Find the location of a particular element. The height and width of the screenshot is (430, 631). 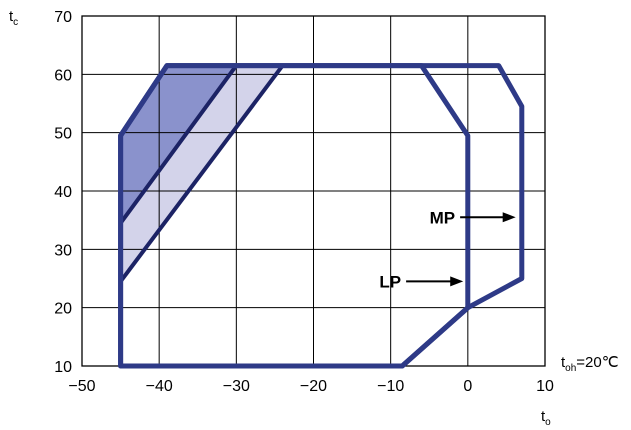

x-axis-title: to is located at coordinates (546, 418).